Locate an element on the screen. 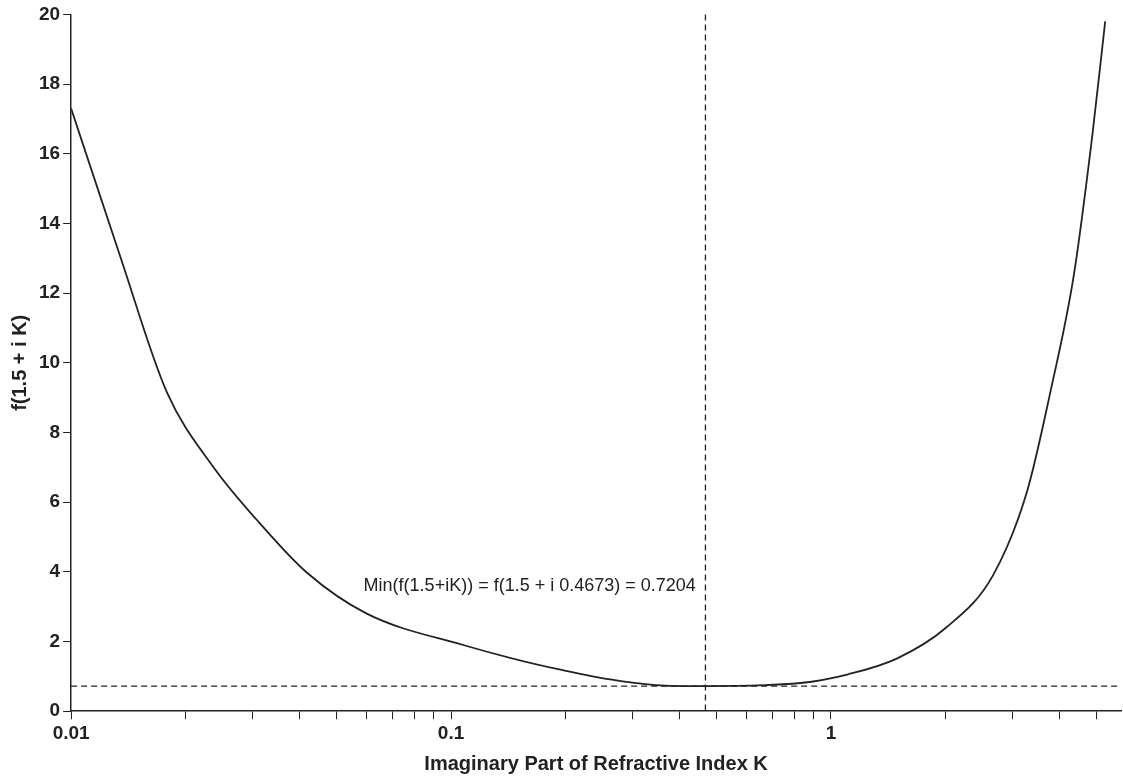 The width and height of the screenshot is (1123, 782). x-tick-label: 1 is located at coordinates (831, 732).